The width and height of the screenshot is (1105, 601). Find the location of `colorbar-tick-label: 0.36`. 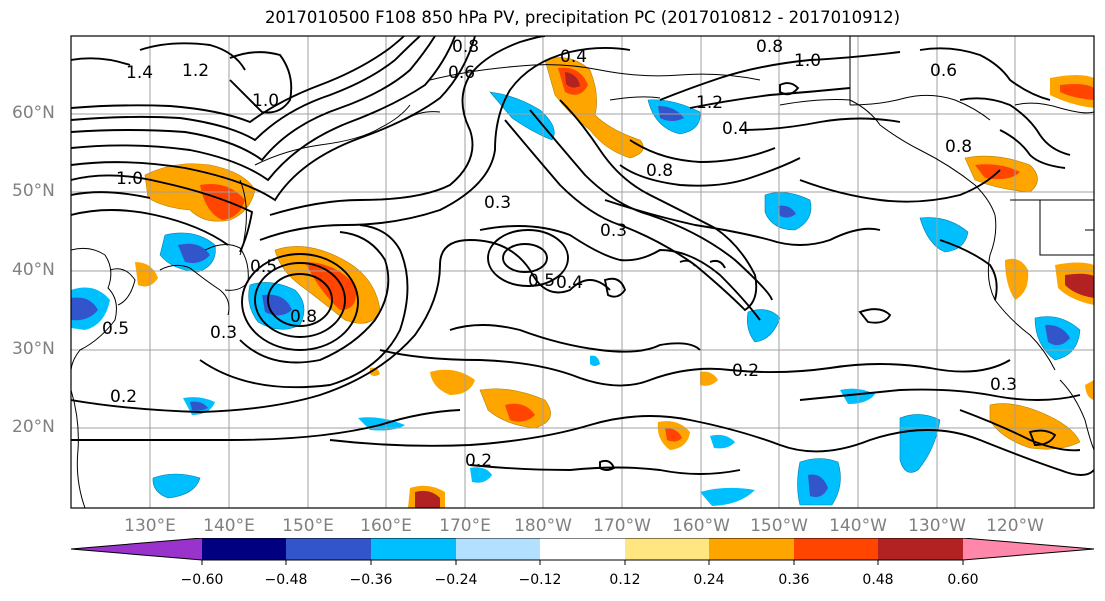

colorbar-tick-label: 0.36 is located at coordinates (794, 580).